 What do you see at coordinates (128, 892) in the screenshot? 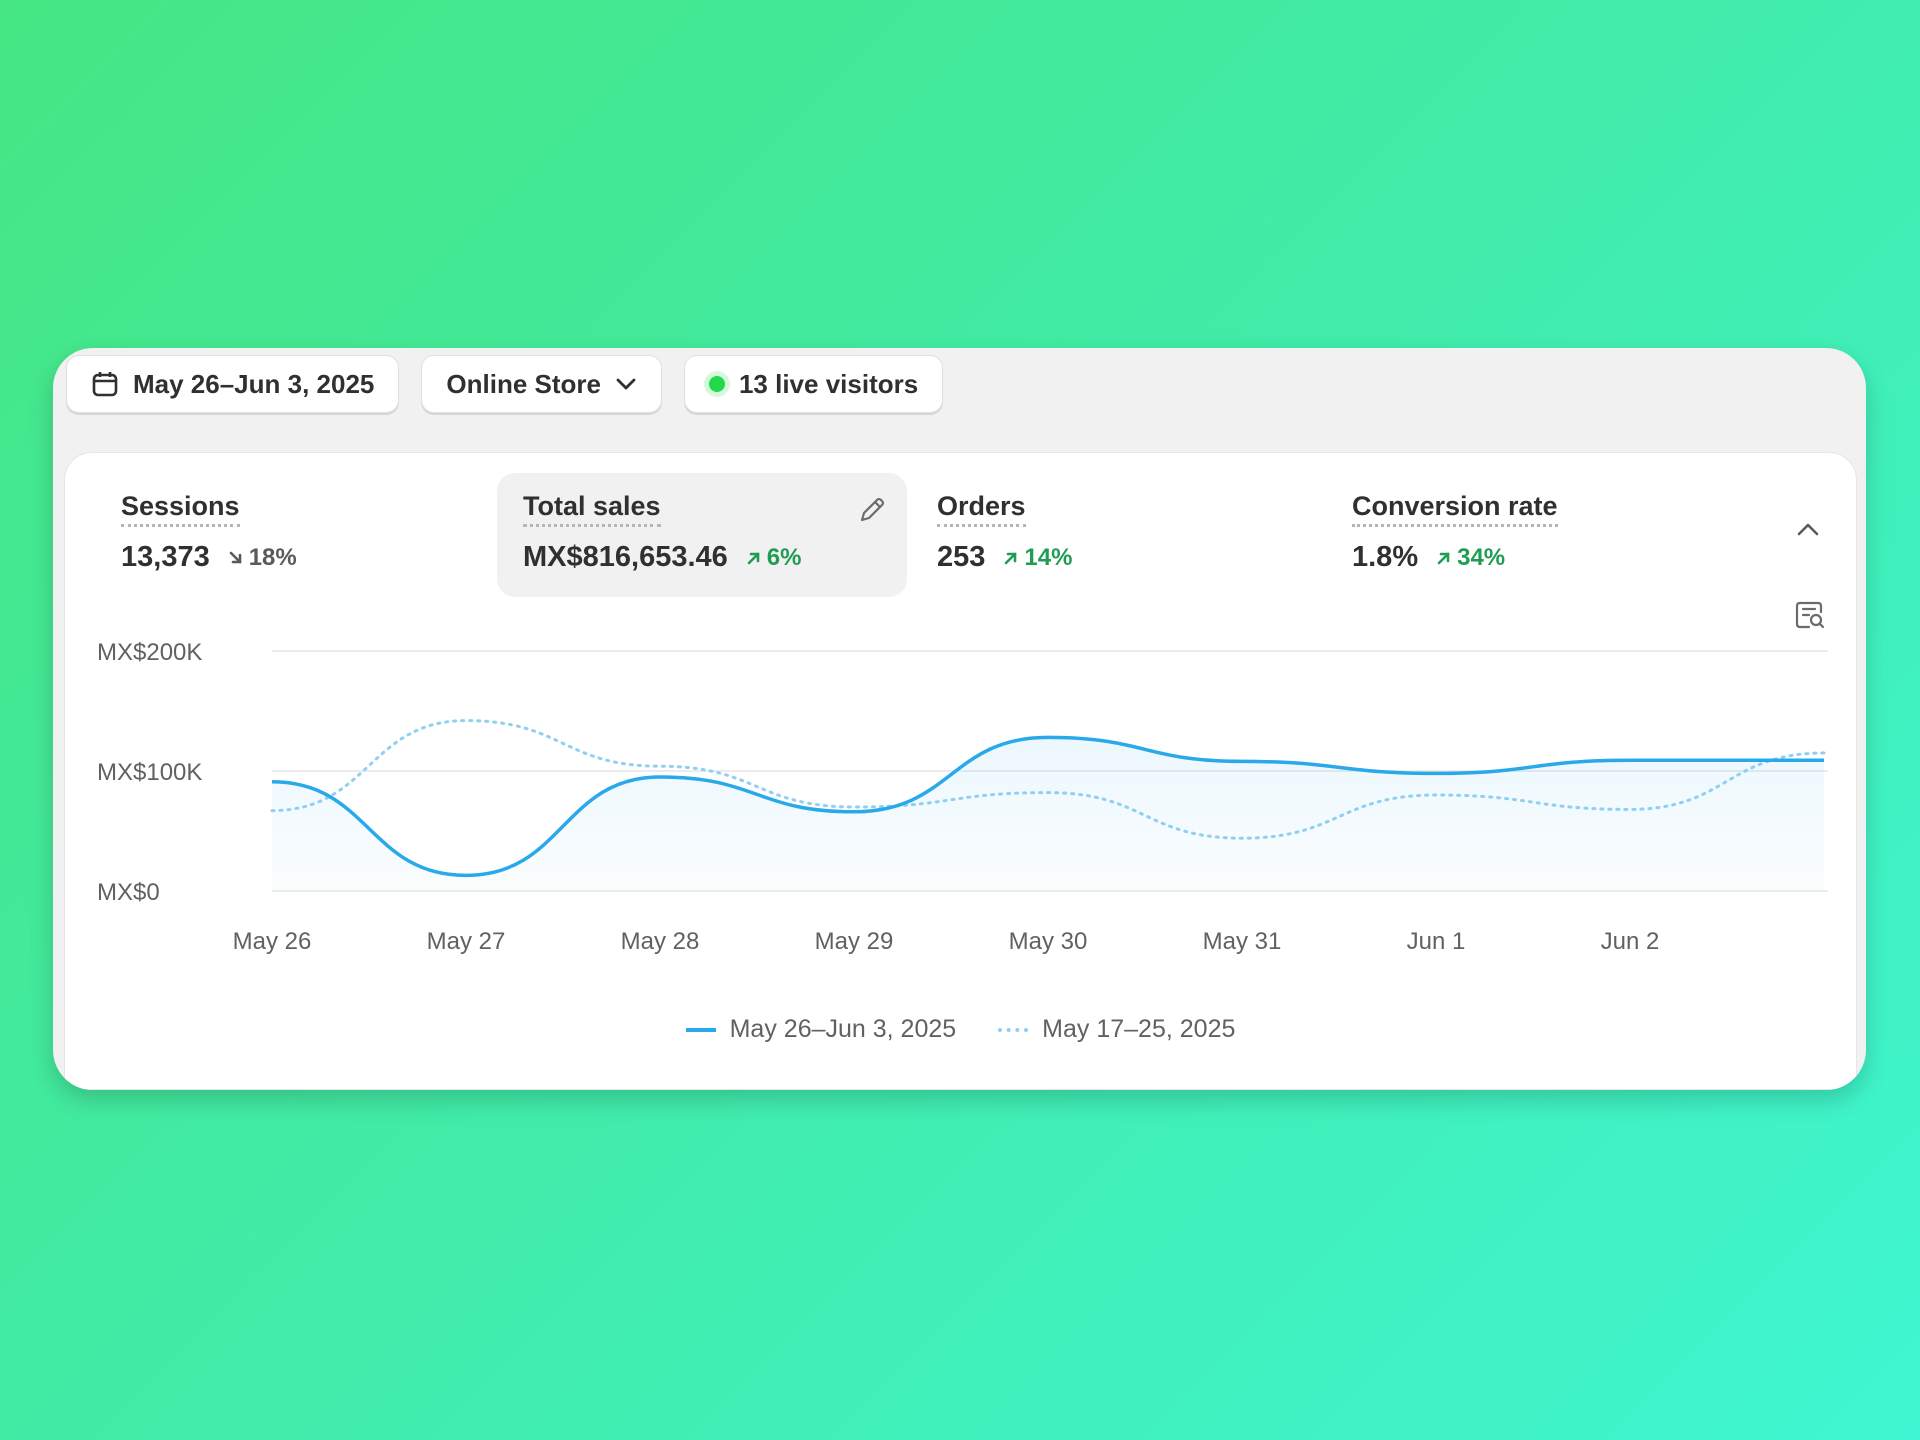
I see `y-tick-label: MX$0` at bounding box center [128, 892].